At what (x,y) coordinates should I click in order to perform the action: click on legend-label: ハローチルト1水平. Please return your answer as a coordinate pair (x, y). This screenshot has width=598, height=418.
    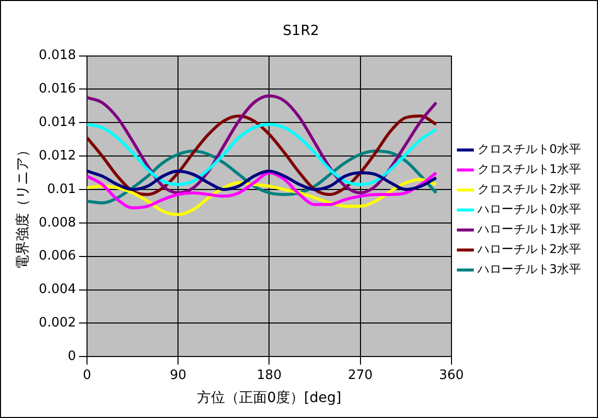
    Looking at the image, I should click on (529, 229).